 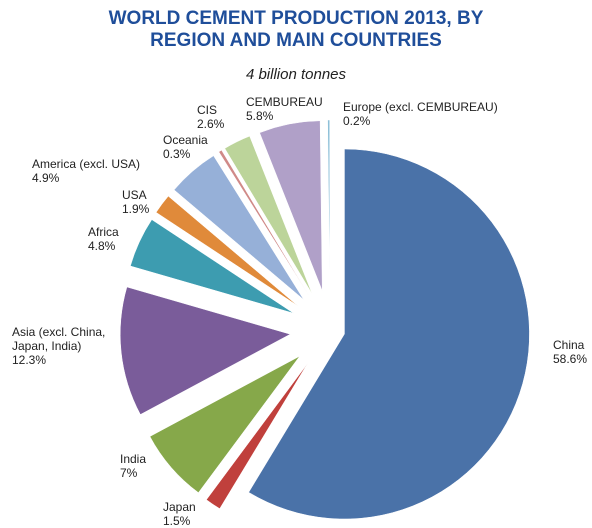 I want to click on slice-label: China 58.6%, so click(x=572, y=352).